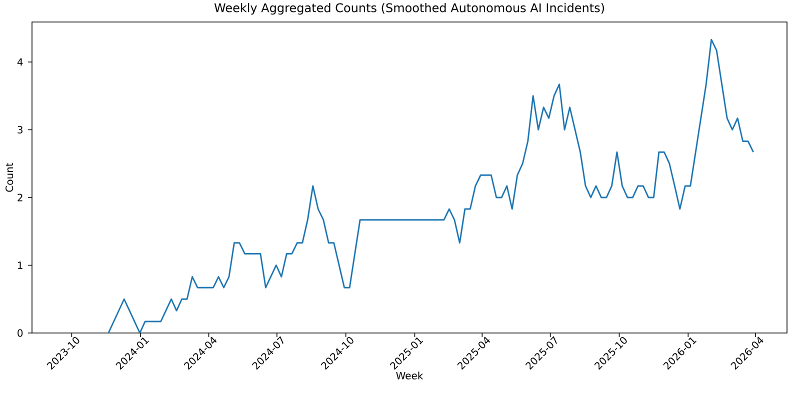  What do you see at coordinates (409, 9) in the screenshot?
I see `chart-title: Weekly Aggregated Counts (Smoothed Autonomous AI Incidents)` at bounding box center [409, 9].